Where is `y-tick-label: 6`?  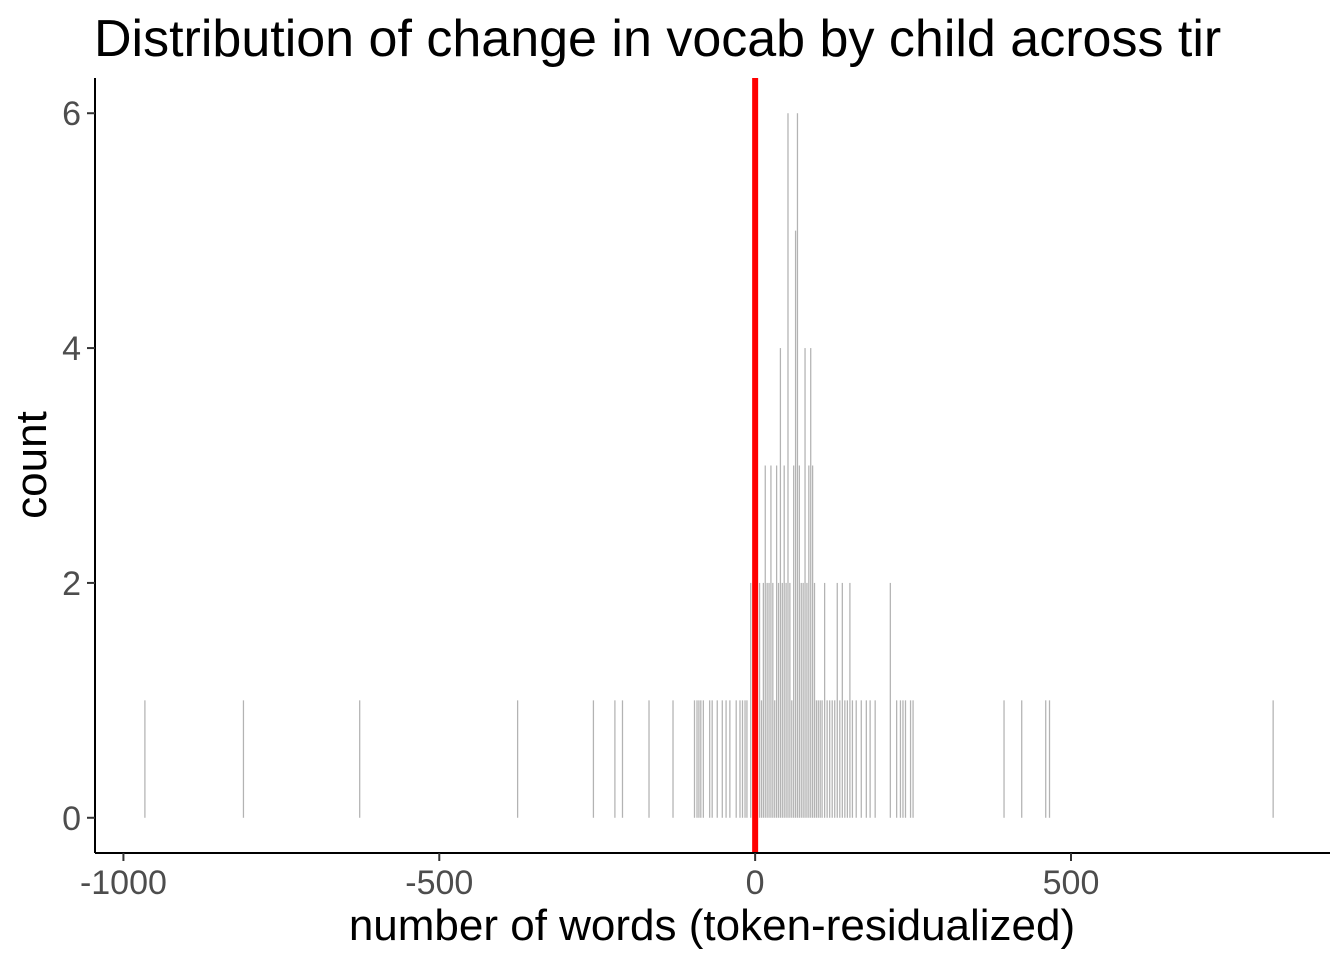
y-tick-label: 6 is located at coordinates (71, 114).